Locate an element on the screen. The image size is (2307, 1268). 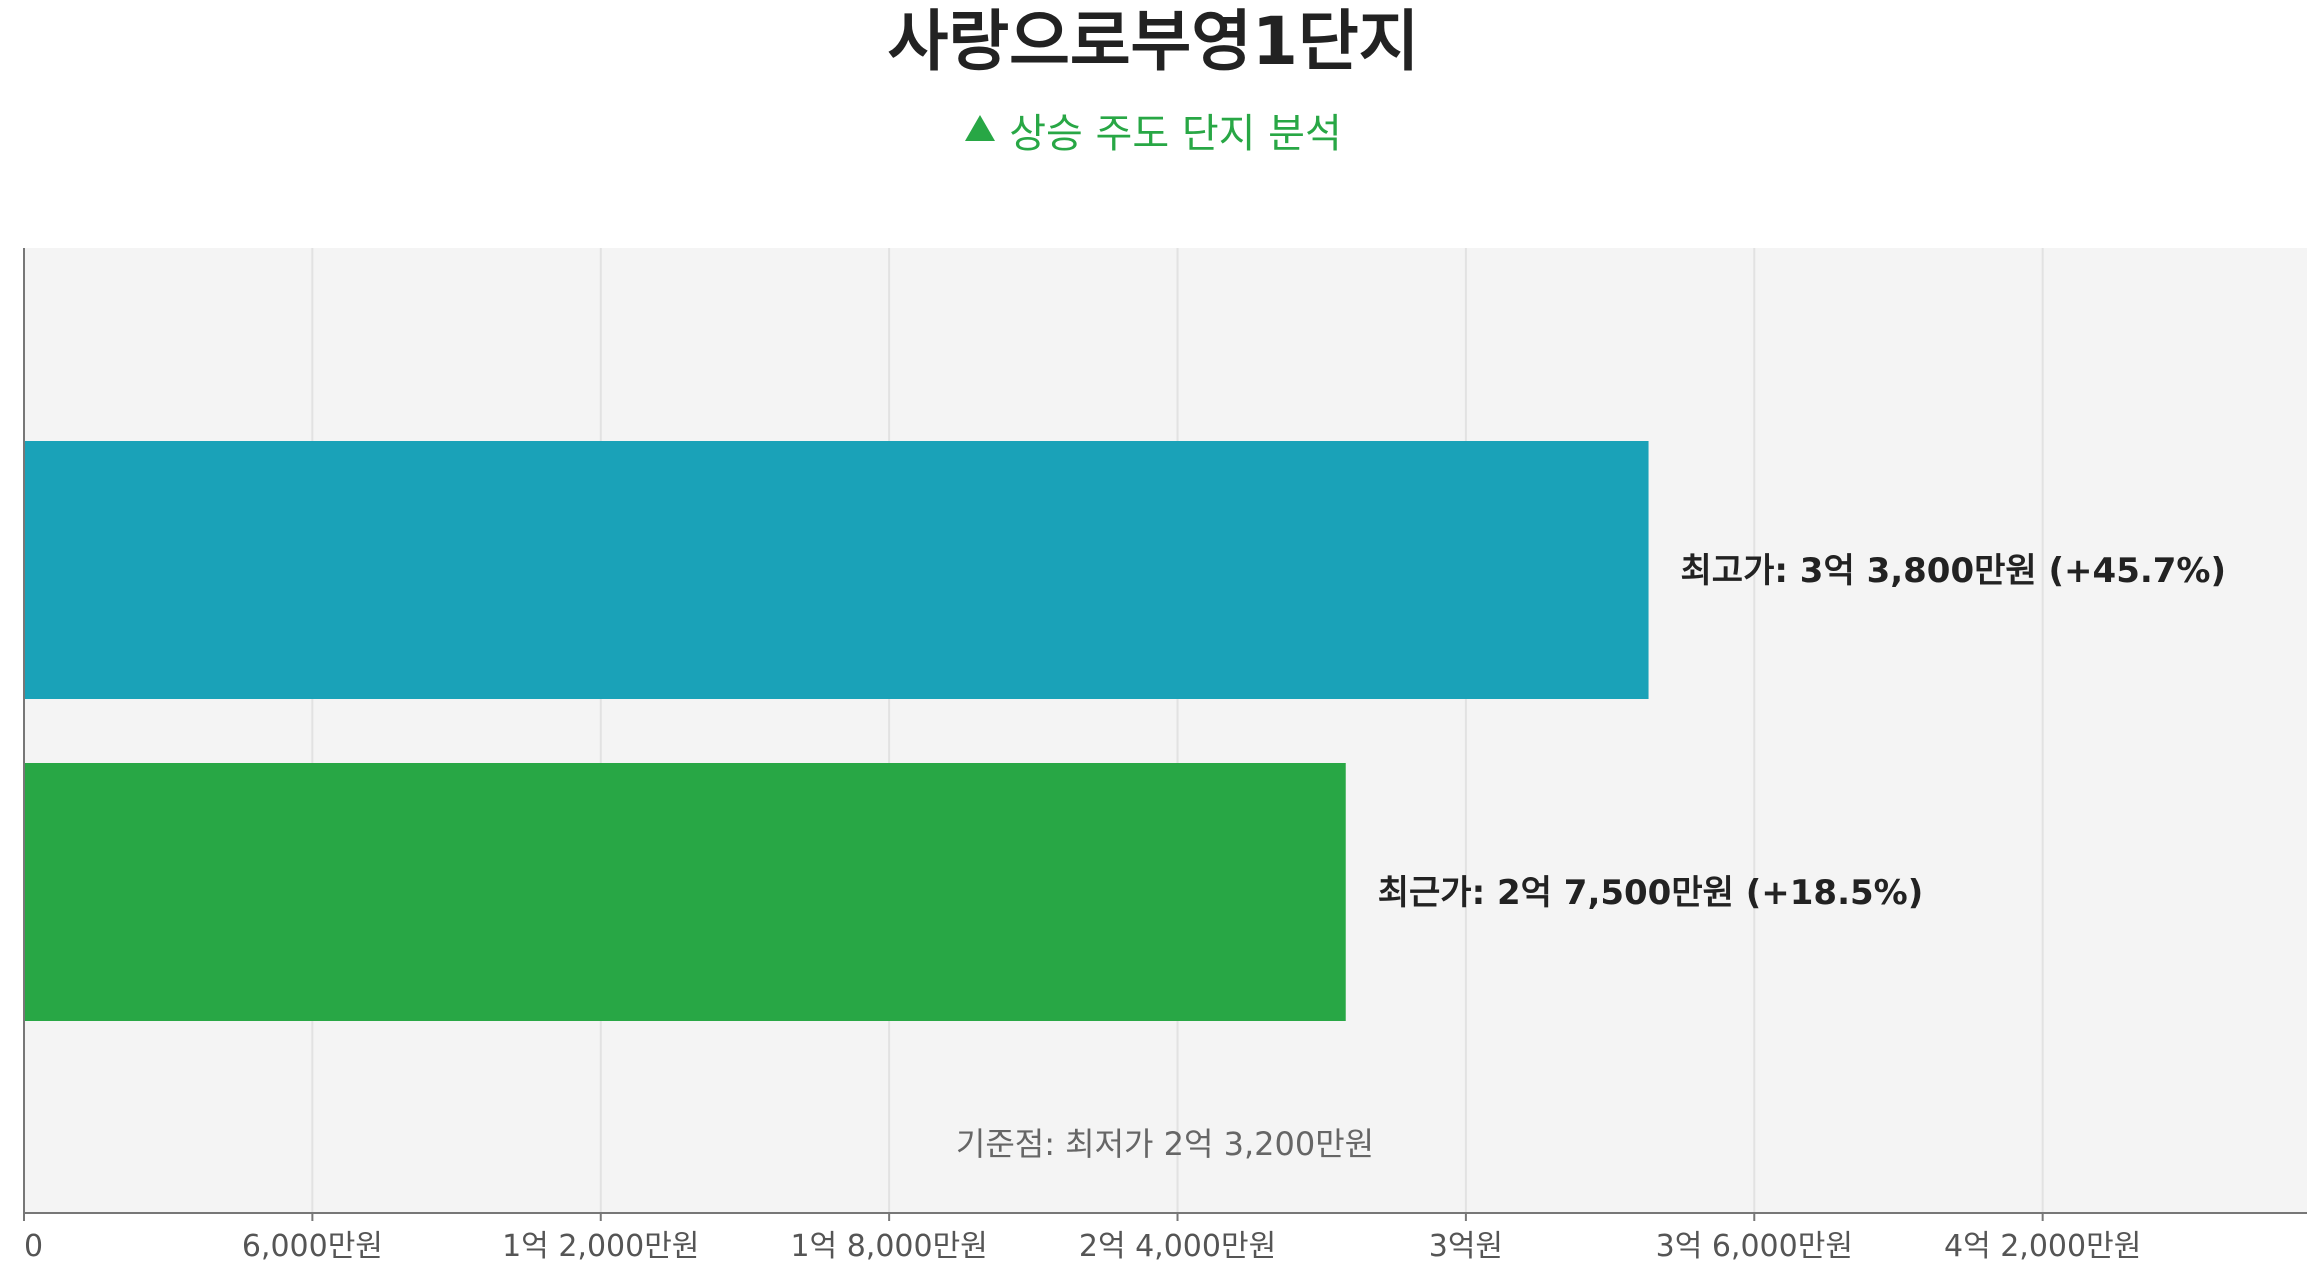
x-tick-label: 3억원 is located at coordinates (1466, 1246).